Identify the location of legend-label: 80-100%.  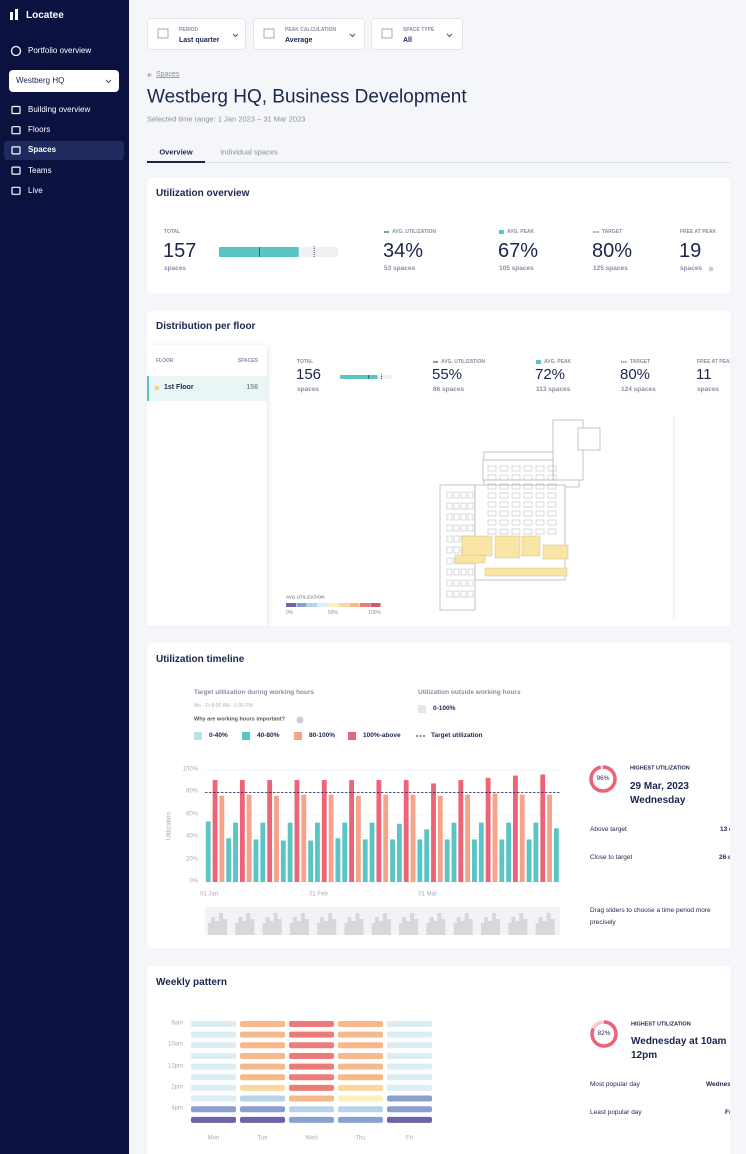
(322, 736).